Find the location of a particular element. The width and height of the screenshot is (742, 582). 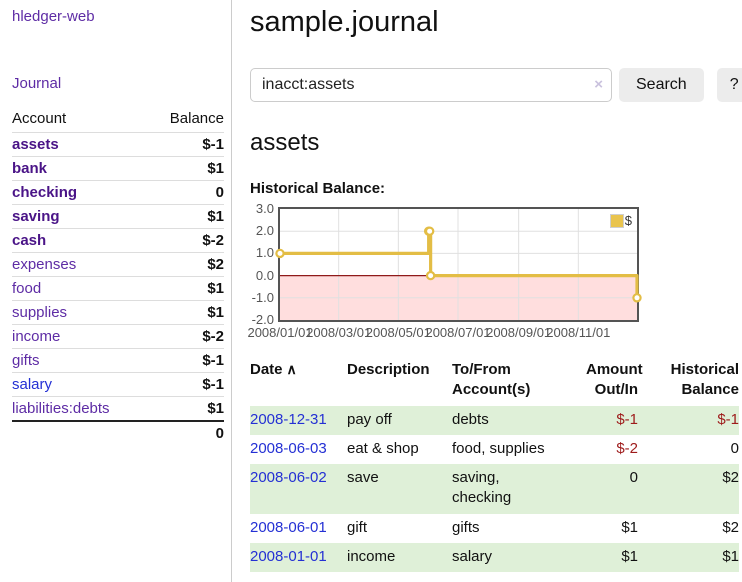

account-row: checking 0 is located at coordinates (118, 192).